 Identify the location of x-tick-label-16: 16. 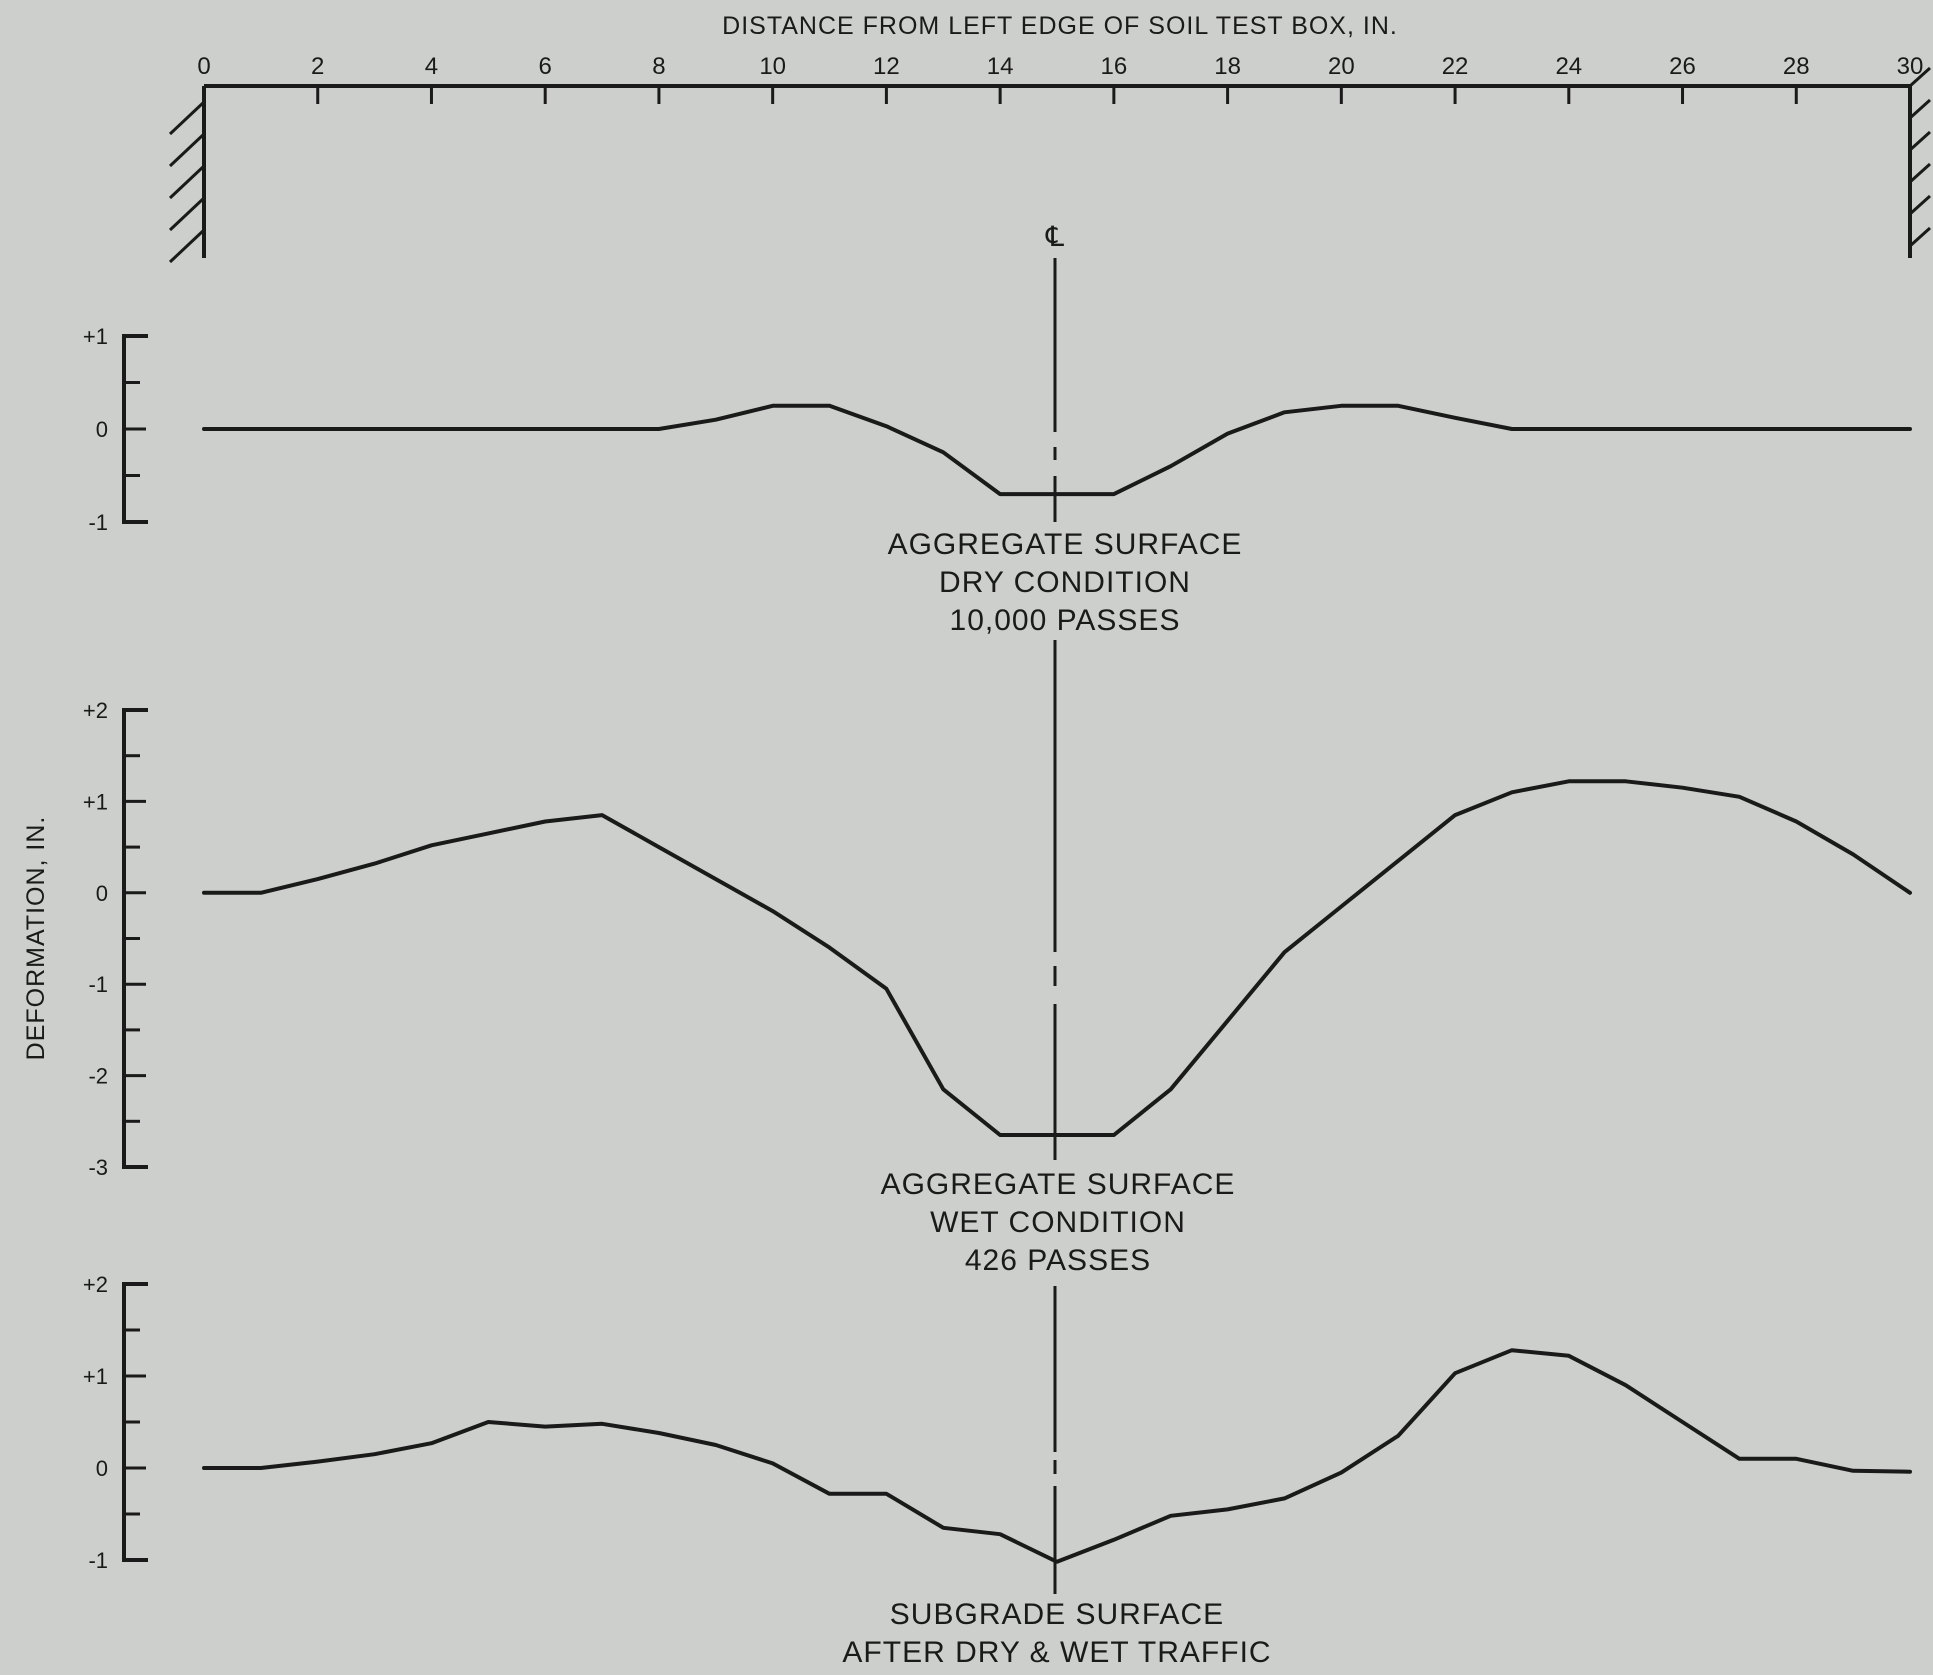
(1114, 66).